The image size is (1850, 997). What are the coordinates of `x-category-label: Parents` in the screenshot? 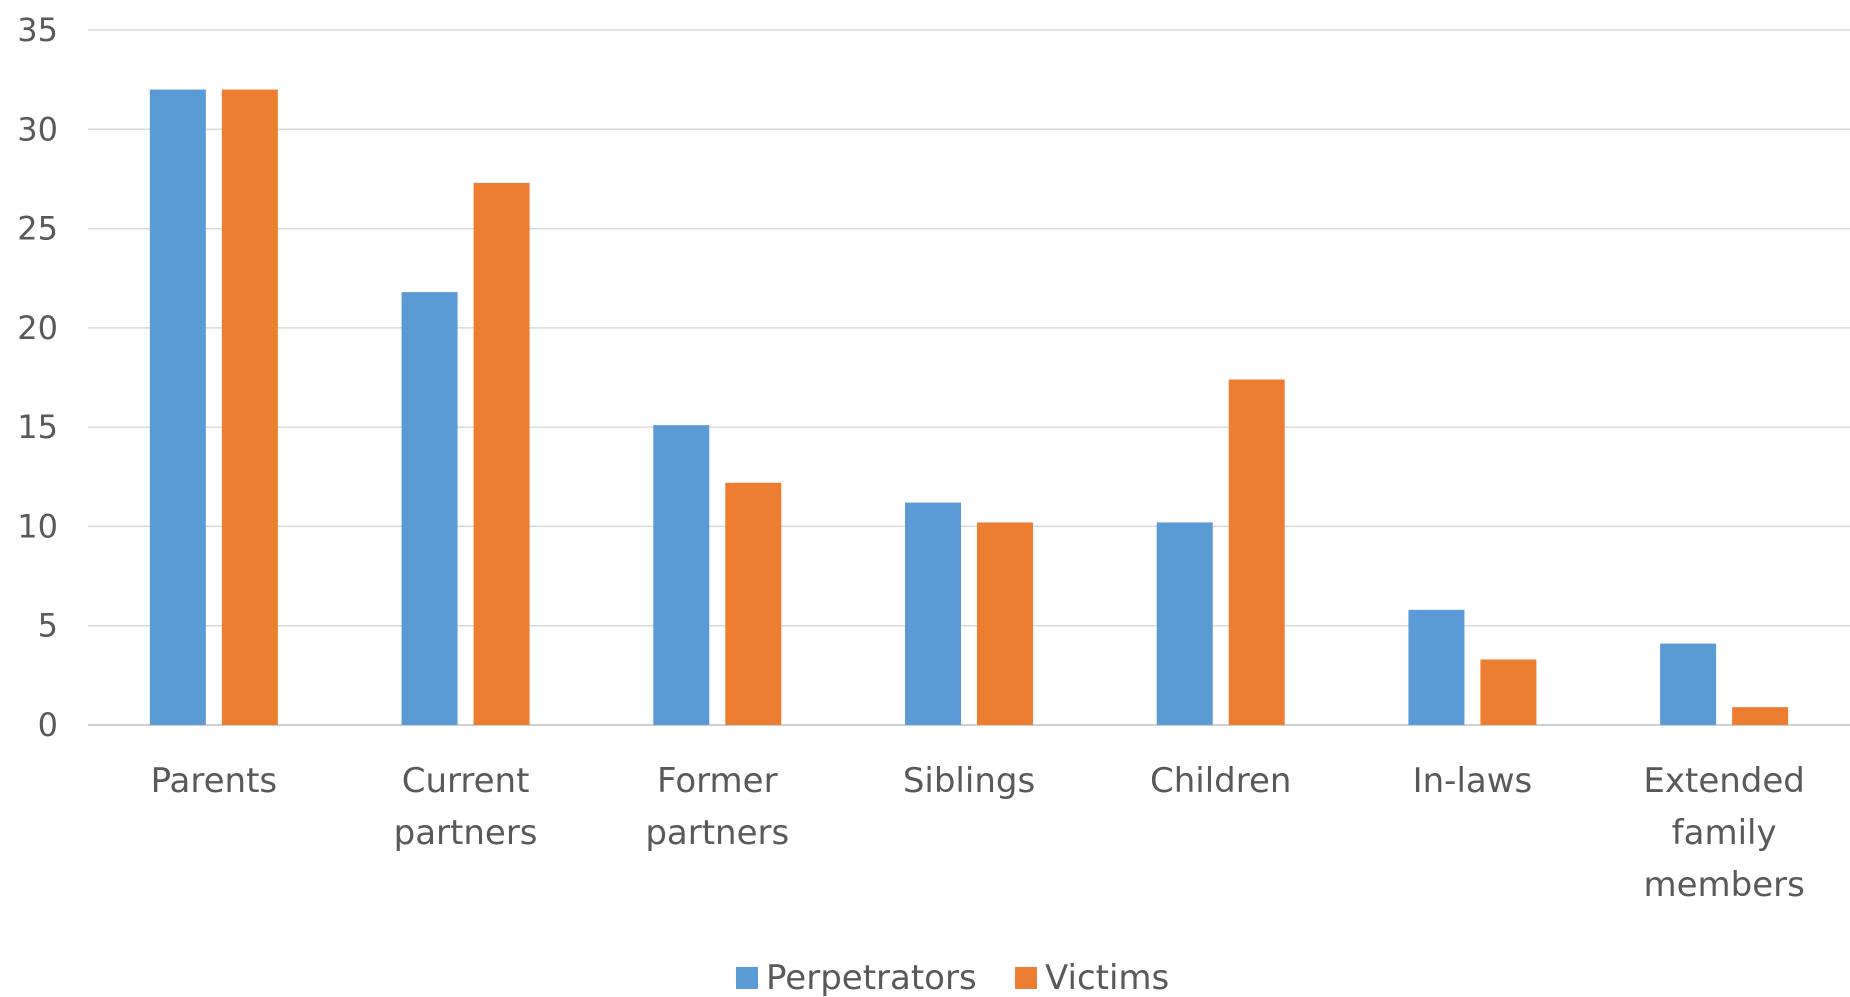 It's located at (214, 781).